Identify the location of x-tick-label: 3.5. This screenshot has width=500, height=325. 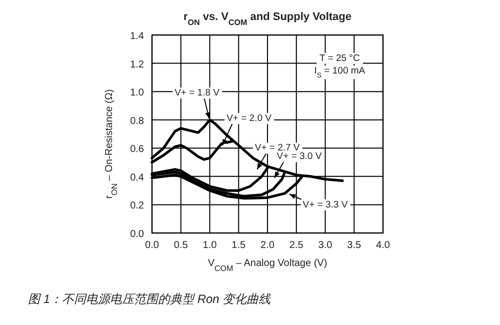
(354, 245).